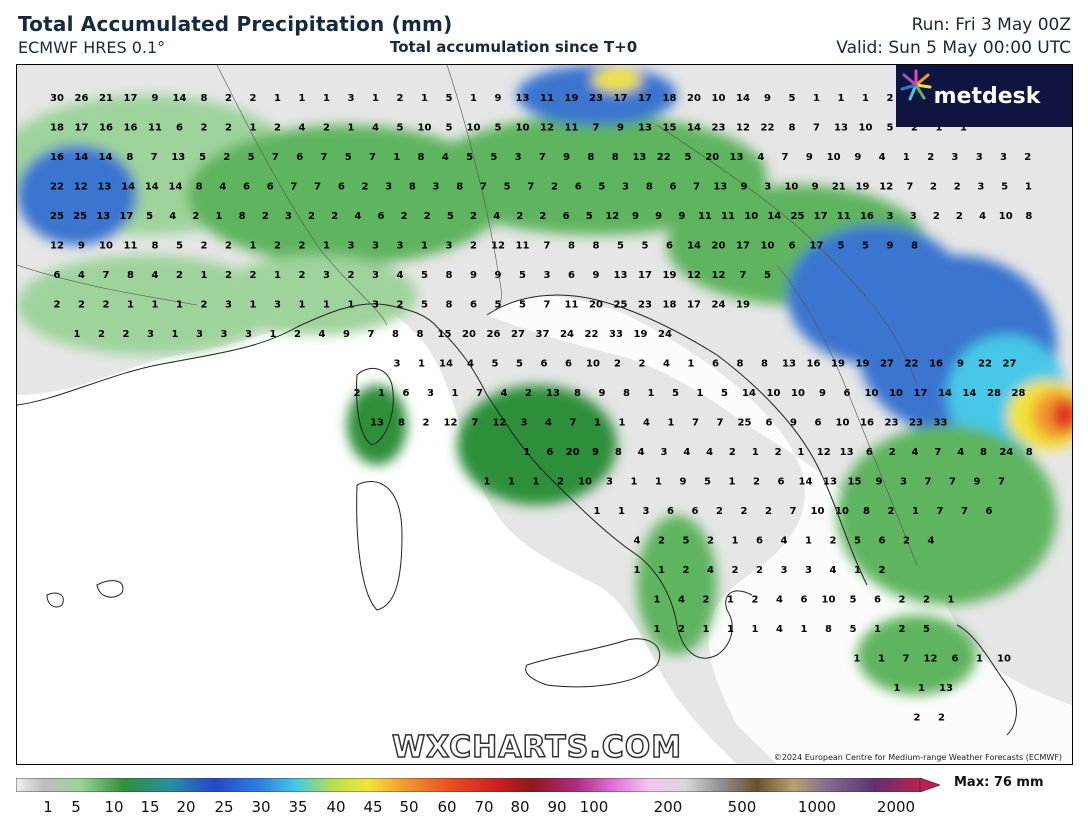 This screenshot has width=1088, height=835. Describe the element at coordinates (916, 85) in the screenshot. I see `metdesk-burst-icon` at that location.